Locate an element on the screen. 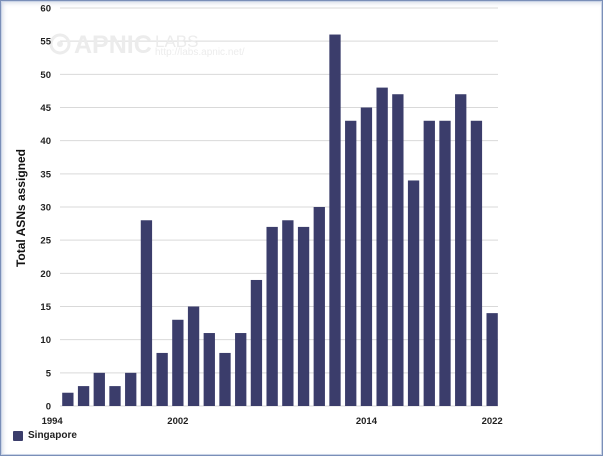 The width and height of the screenshot is (603, 456). bar-2001 is located at coordinates (162, 379).